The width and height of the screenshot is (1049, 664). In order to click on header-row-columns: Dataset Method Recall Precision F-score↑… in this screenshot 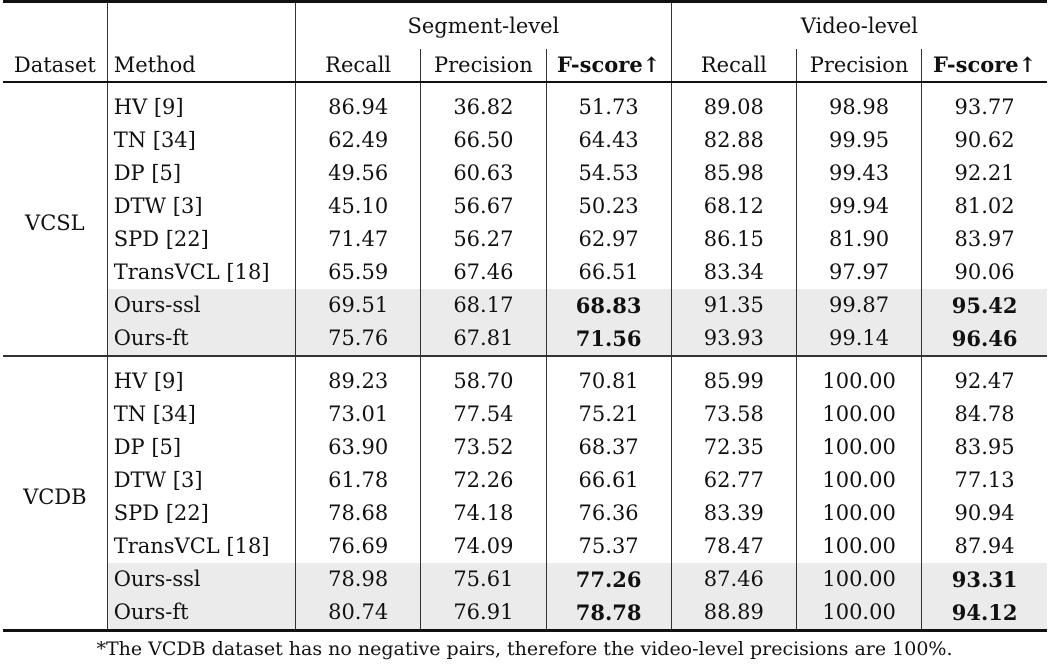, I will do `click(525, 66)`.